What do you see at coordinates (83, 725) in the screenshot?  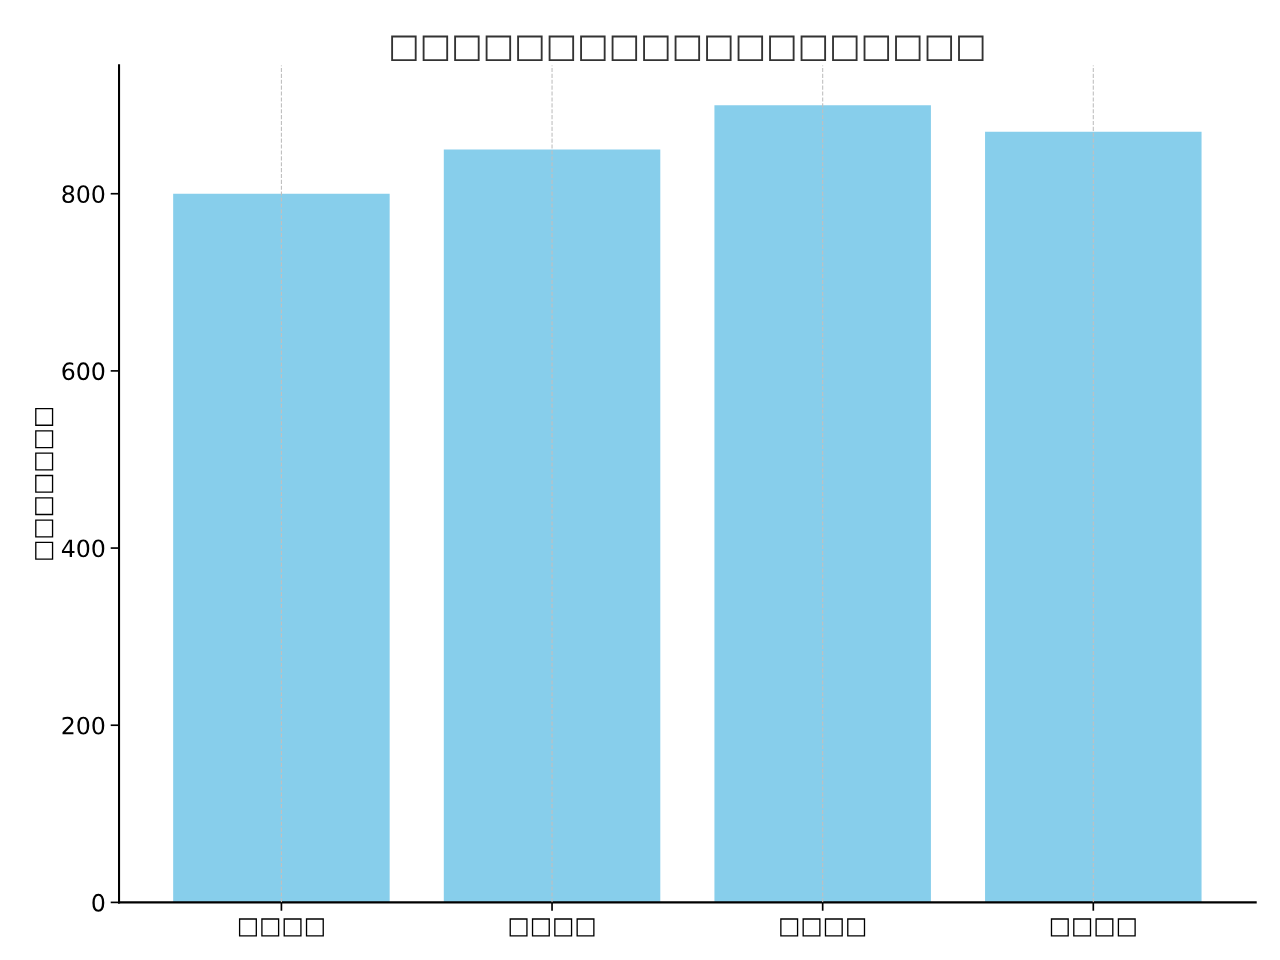 I see `y-tick-label: 200` at bounding box center [83, 725].